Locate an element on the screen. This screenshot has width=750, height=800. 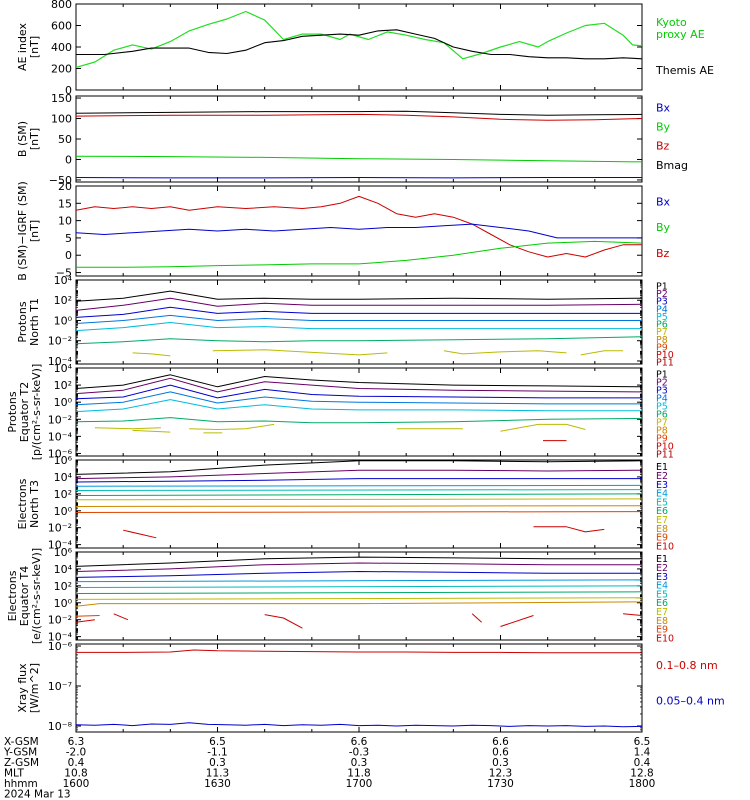
panel-frame-protons_t2 is located at coordinates (359, 412).